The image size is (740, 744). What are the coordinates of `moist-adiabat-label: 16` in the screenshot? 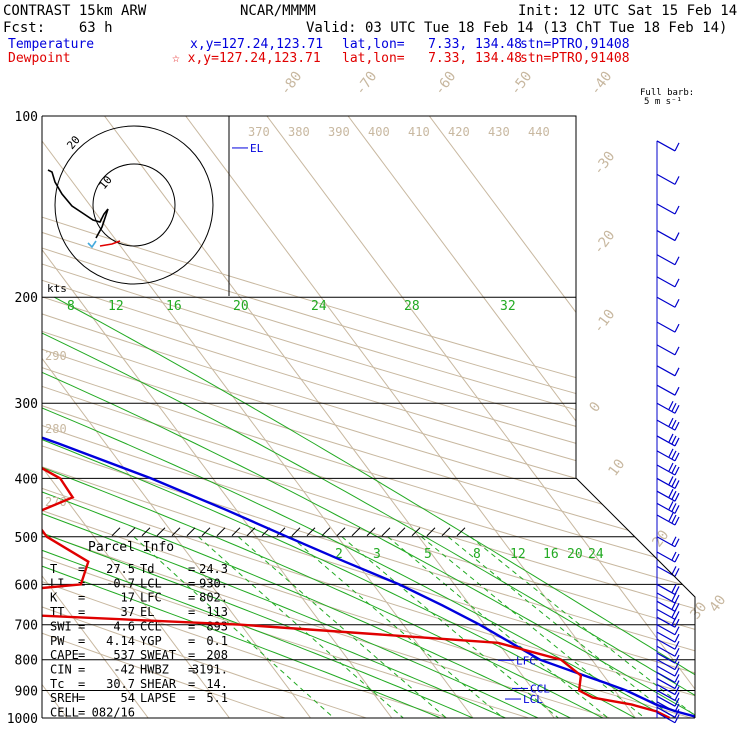 It's located at (174, 306).